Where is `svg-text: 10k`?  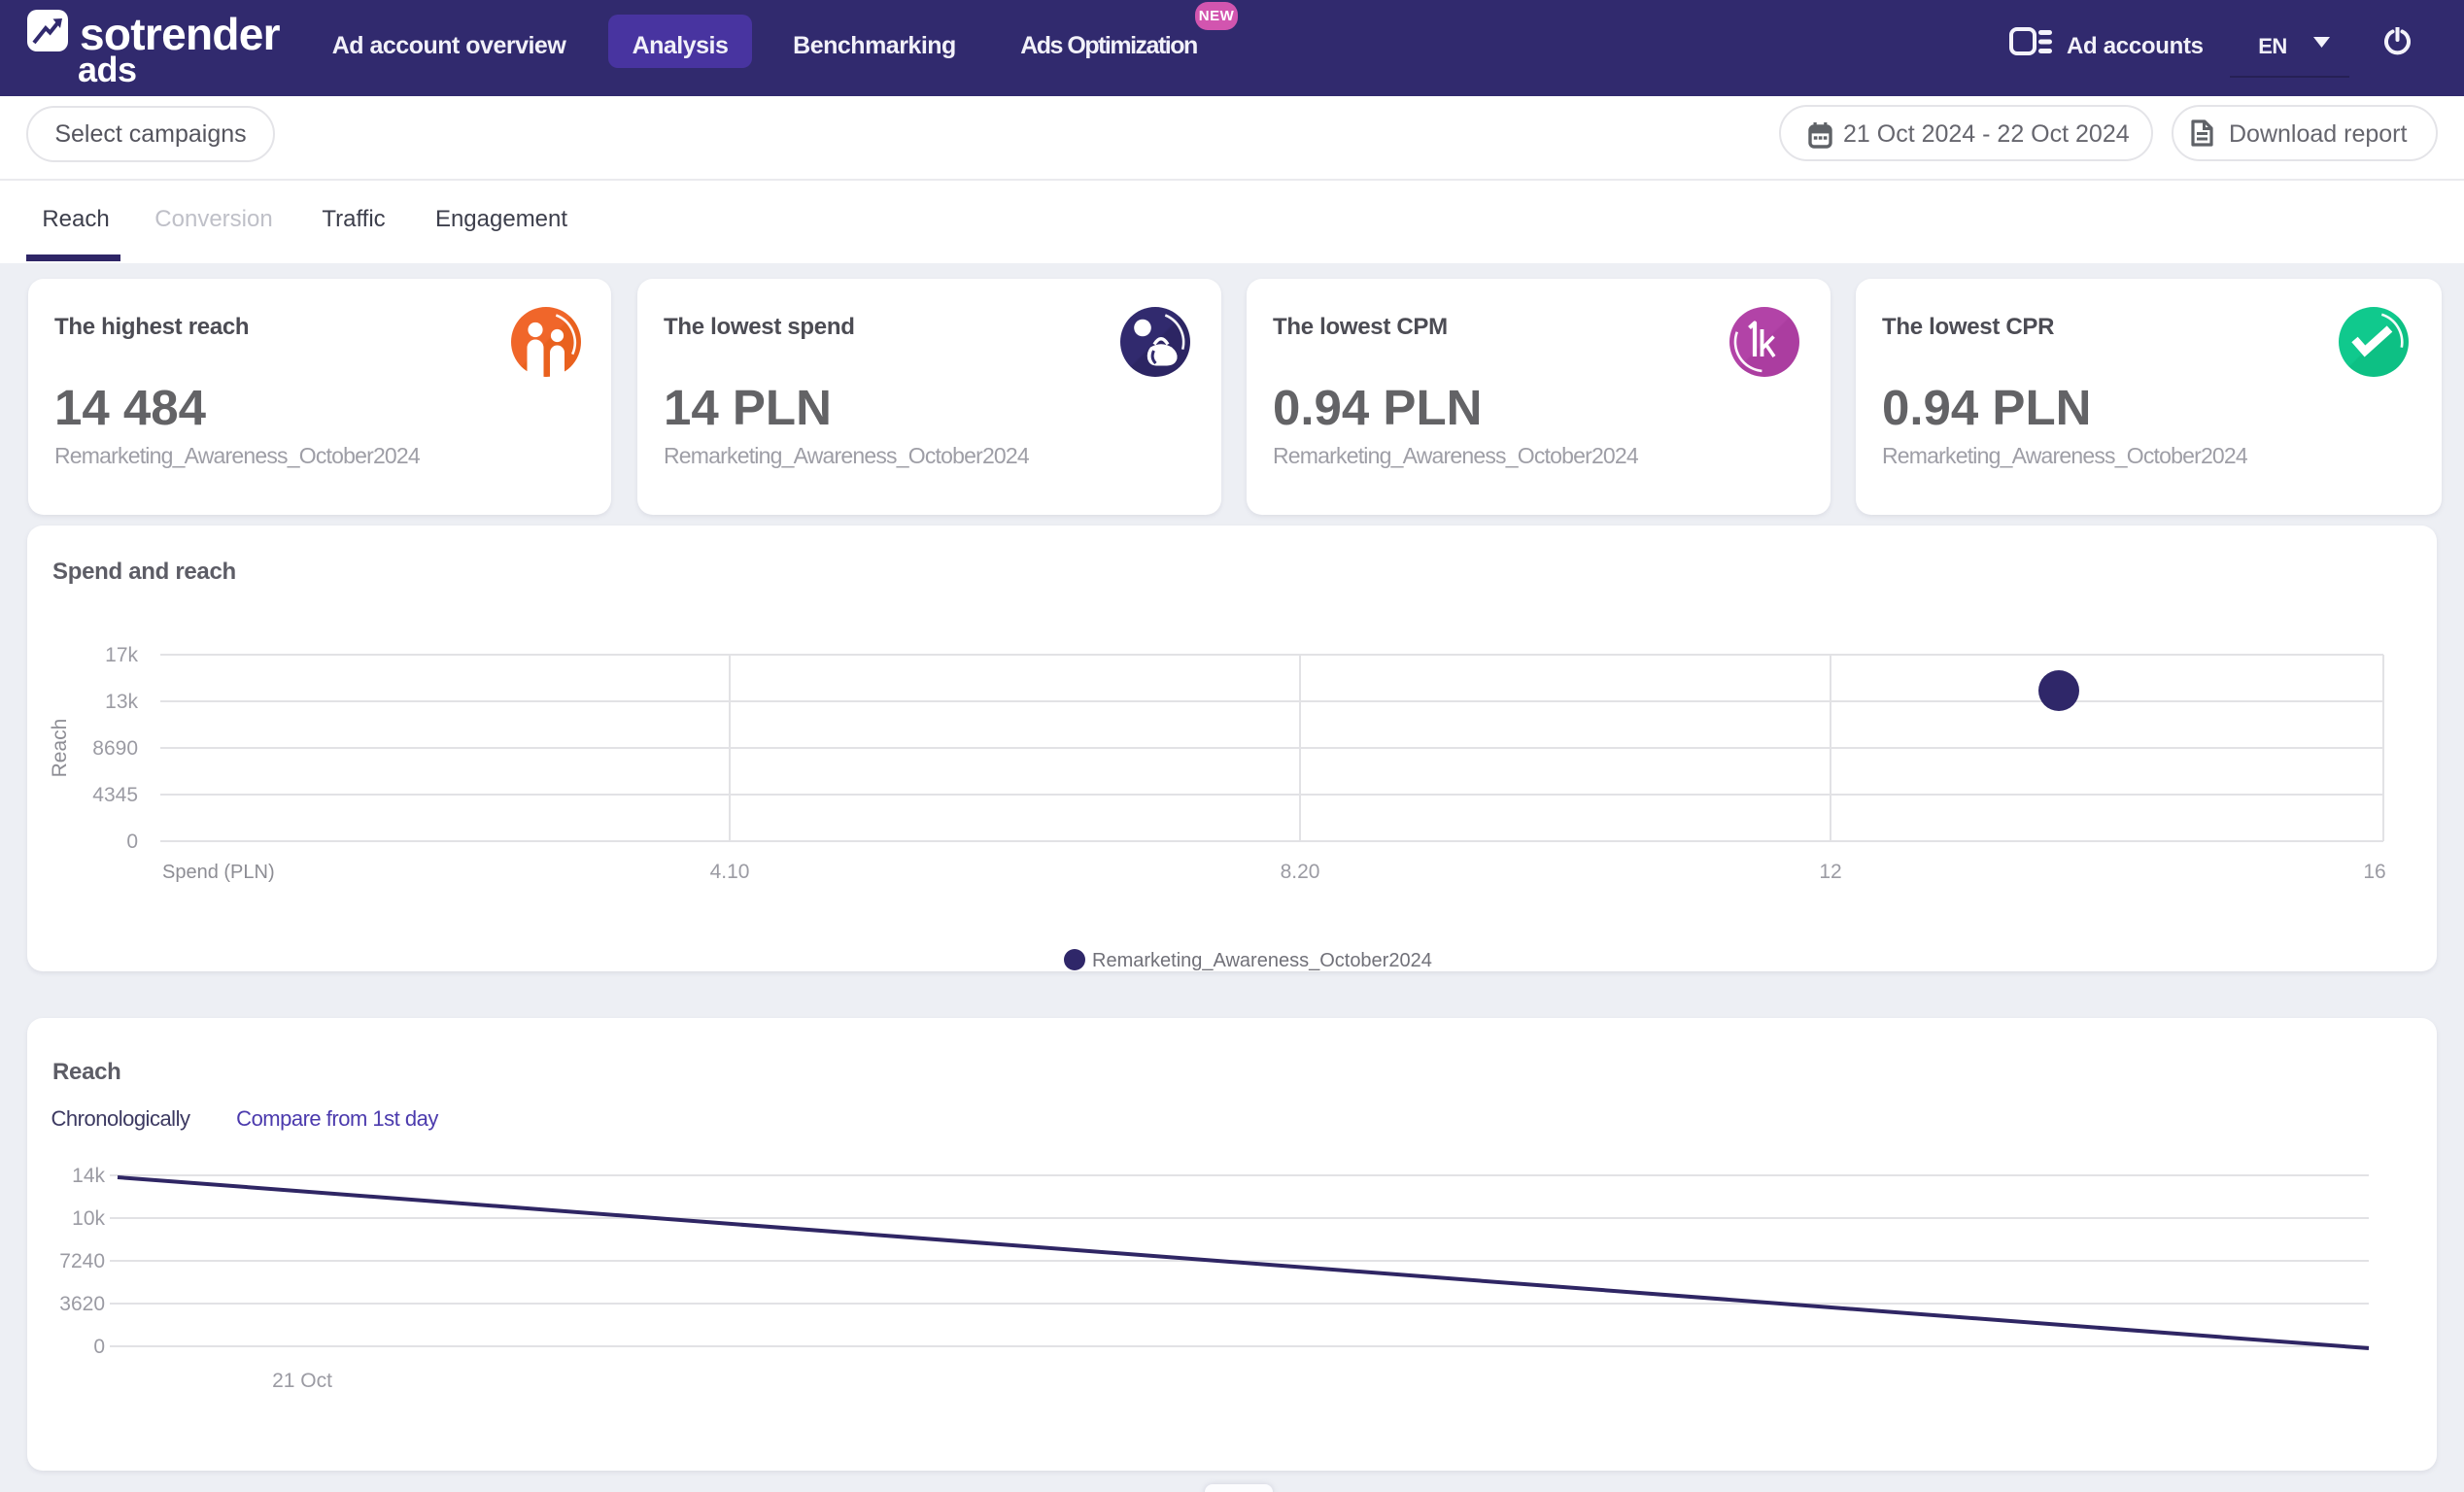 svg-text: 10k is located at coordinates (88, 1218).